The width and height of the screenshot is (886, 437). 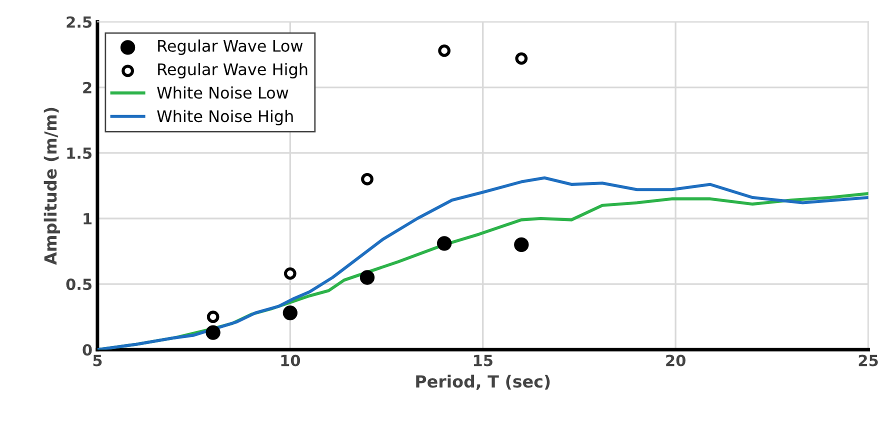 I want to click on x-tick-label: 10, so click(x=290, y=360).